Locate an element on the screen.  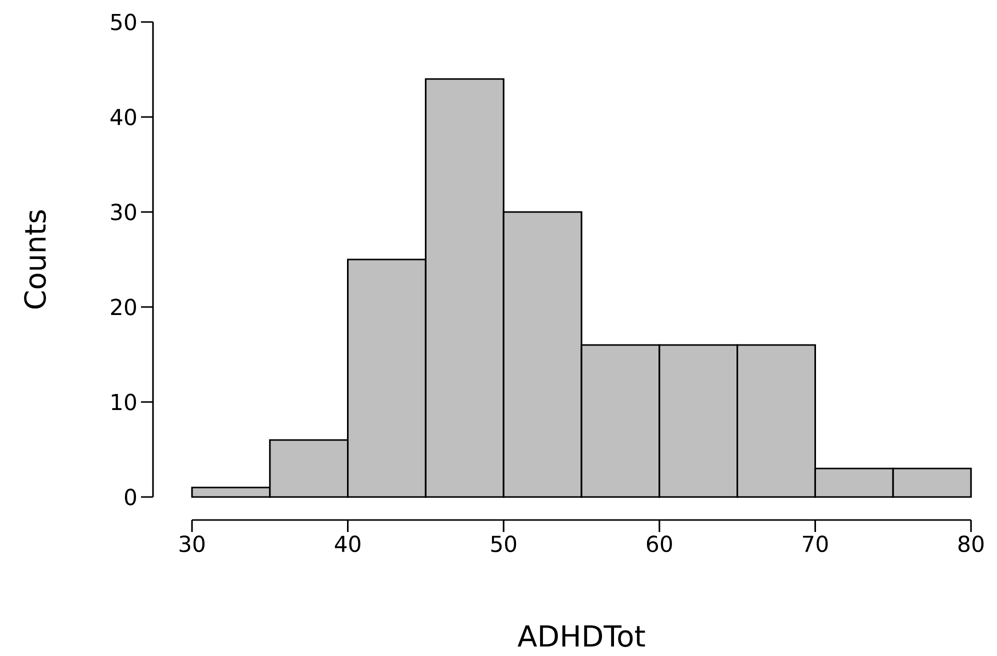
y-tick-label: 50 is located at coordinates (123, 22).